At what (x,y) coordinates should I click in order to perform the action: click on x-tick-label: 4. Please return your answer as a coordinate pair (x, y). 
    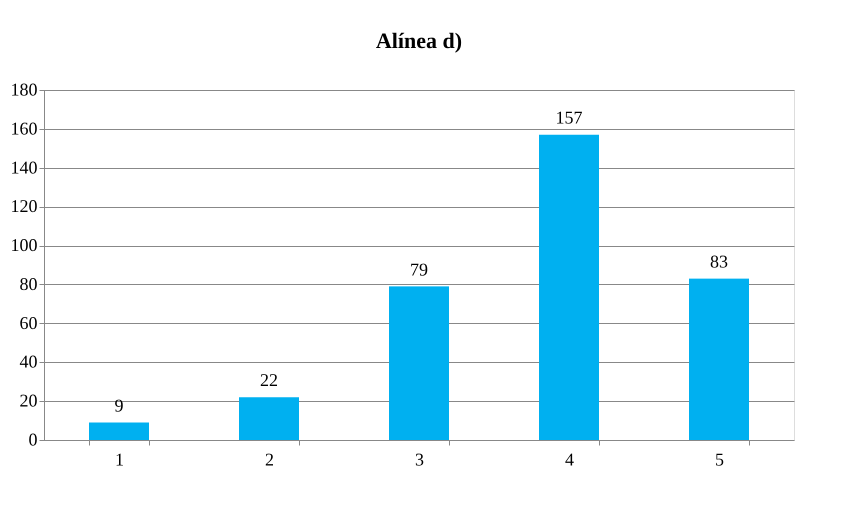
    Looking at the image, I should click on (569, 460).